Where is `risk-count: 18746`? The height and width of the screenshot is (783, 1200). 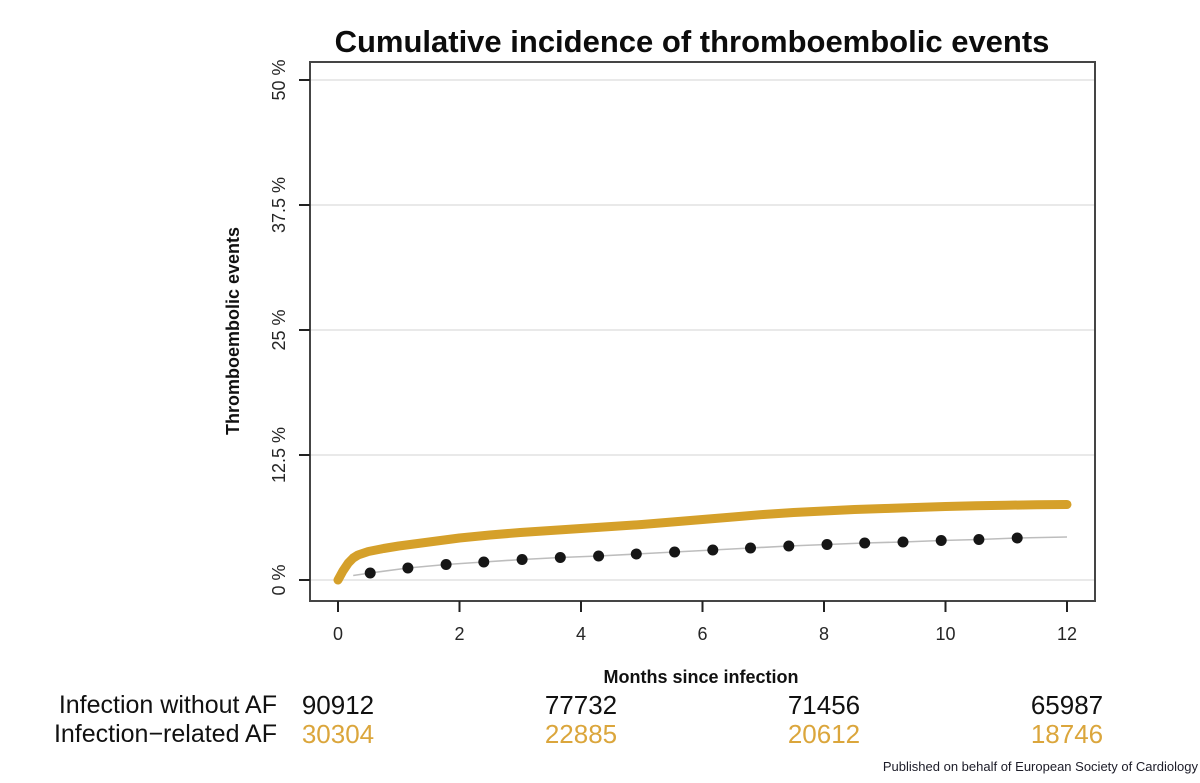
risk-count: 18746 is located at coordinates (1067, 734).